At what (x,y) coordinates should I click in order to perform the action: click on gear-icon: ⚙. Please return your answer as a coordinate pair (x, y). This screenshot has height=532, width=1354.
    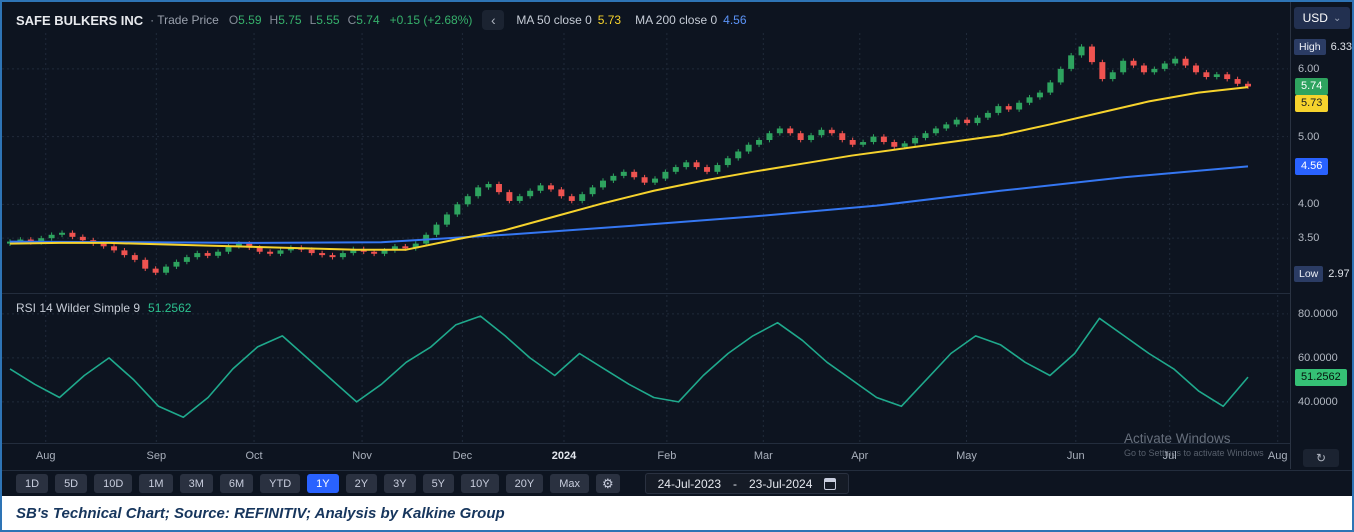
    Looking at the image, I should click on (607, 483).